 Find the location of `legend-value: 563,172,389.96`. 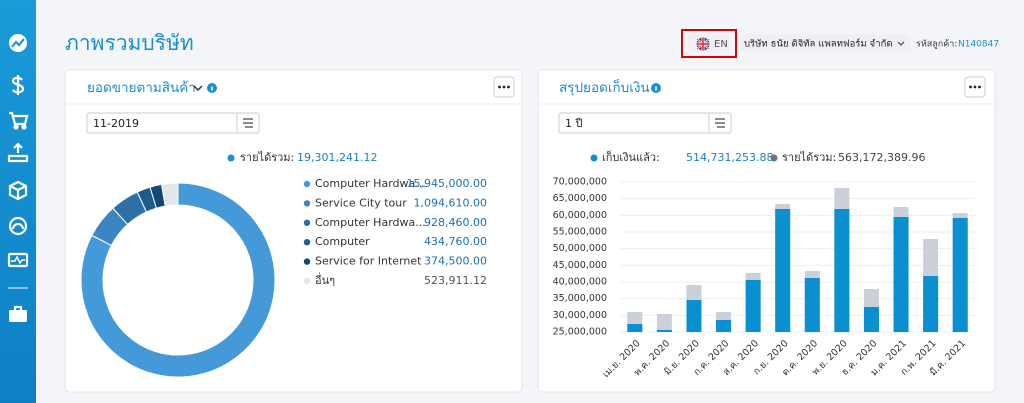

legend-value: 563,172,389.96 is located at coordinates (881, 157).